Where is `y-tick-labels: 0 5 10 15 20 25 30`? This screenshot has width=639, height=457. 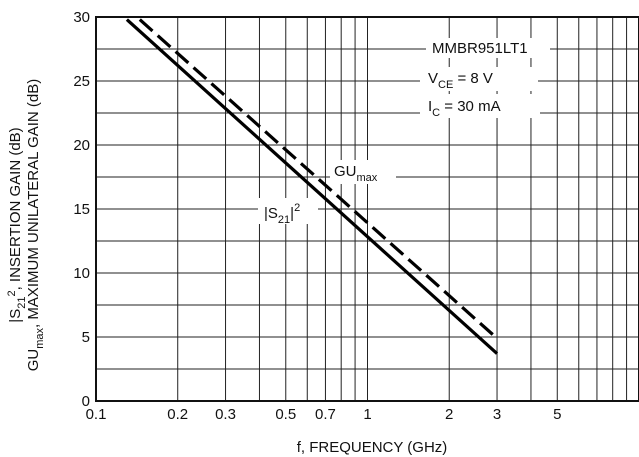
y-tick-labels: 0 5 10 15 20 25 30 is located at coordinates (81, 209).